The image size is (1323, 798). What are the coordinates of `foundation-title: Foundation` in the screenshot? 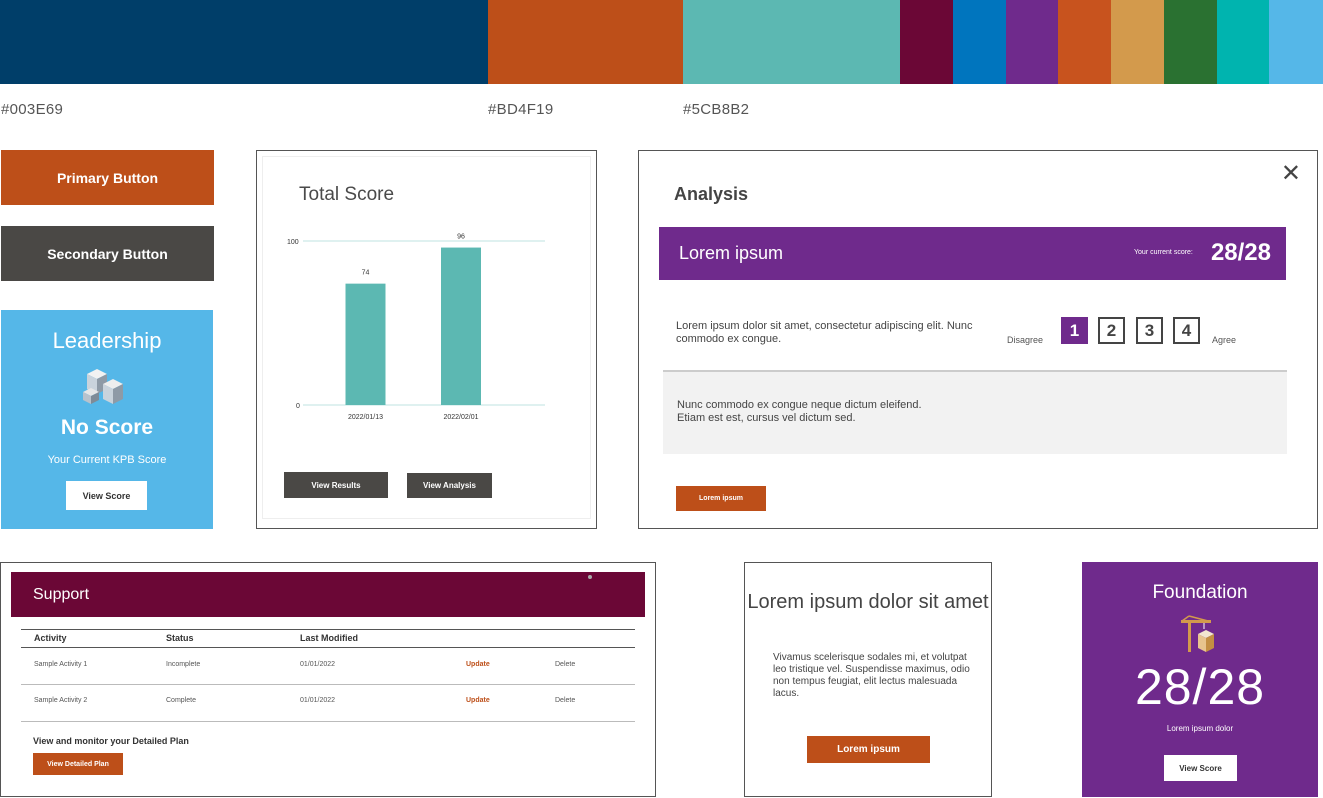 It's located at (1200, 592).